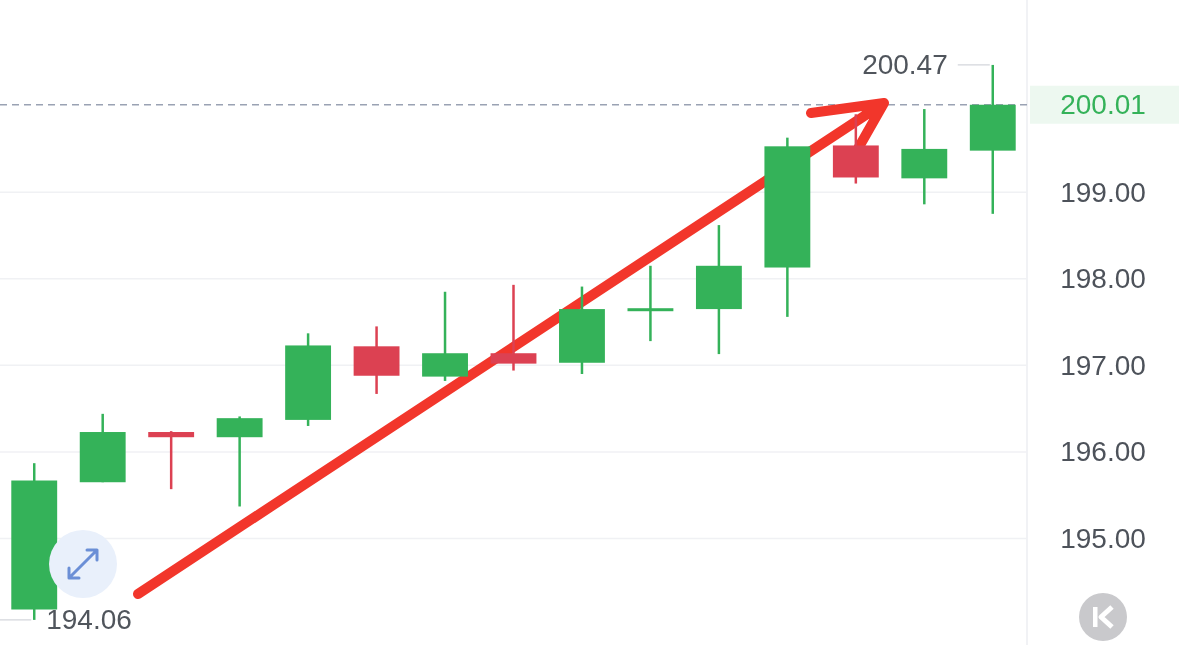 The width and height of the screenshot is (1179, 645). Describe the element at coordinates (905, 65) in the screenshot. I see `annotation: 200.47` at that location.